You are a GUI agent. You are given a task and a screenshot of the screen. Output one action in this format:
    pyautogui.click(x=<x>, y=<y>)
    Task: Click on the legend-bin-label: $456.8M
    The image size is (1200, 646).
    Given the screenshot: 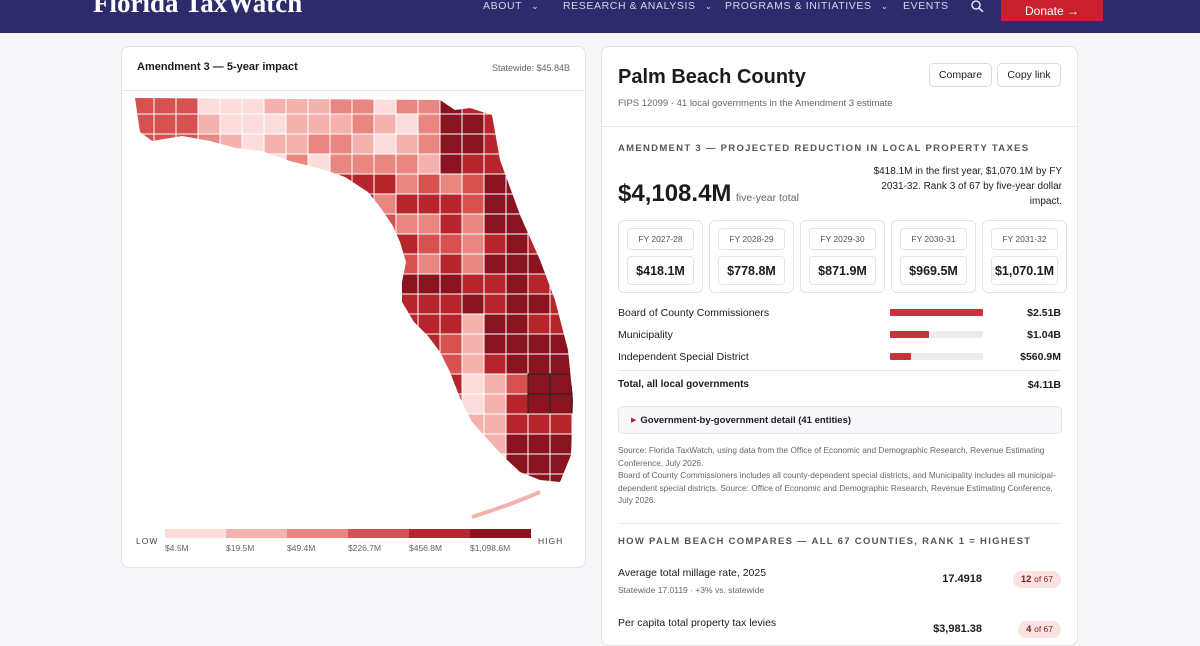 What is the action you would take?
    pyautogui.click(x=426, y=548)
    